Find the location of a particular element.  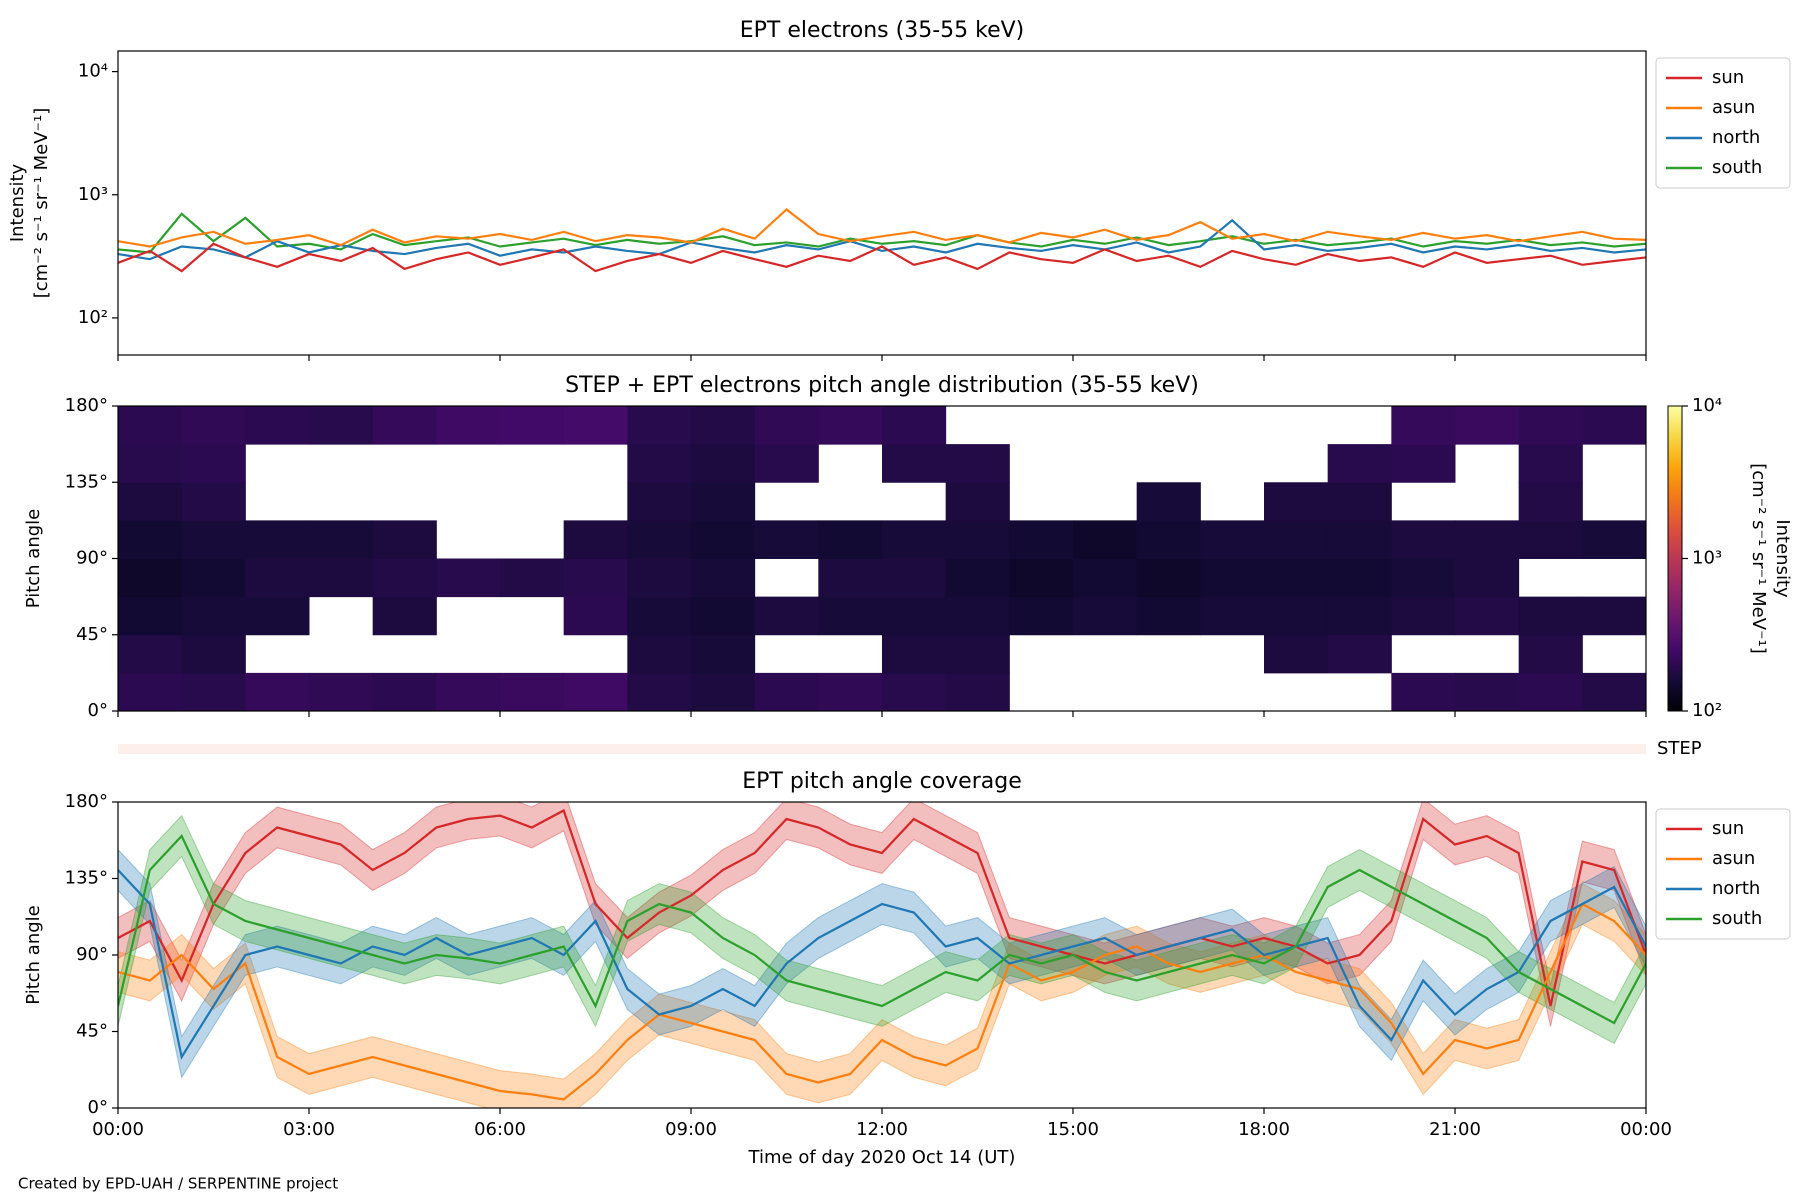

strip-label: STEP is located at coordinates (1679, 748).